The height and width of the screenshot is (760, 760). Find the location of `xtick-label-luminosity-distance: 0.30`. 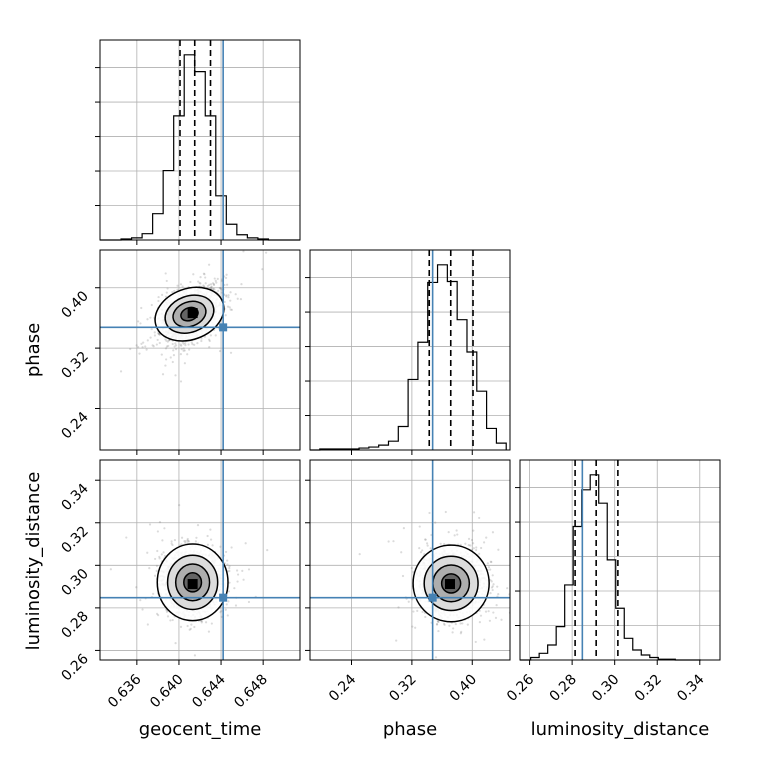

xtick-label-luminosity-distance: 0.30 is located at coordinates (605, 688).